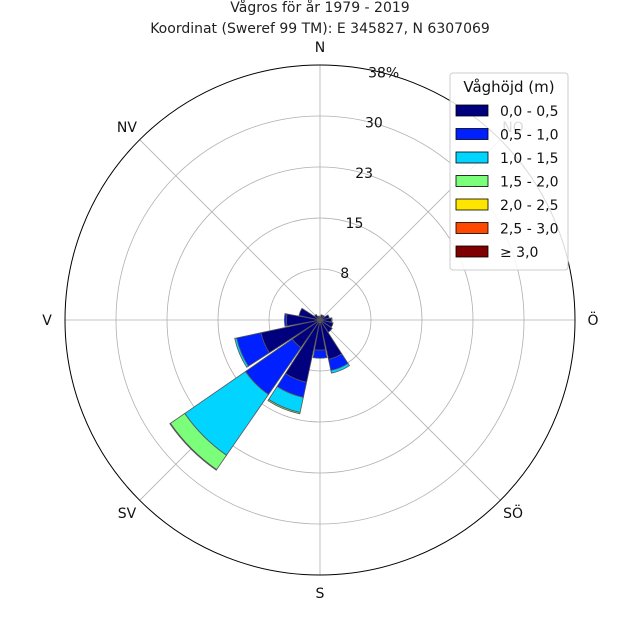 The image size is (640, 640). Describe the element at coordinates (319, 8) in the screenshot. I see `chart-title: Vågros för år 1979 - 2019` at that location.